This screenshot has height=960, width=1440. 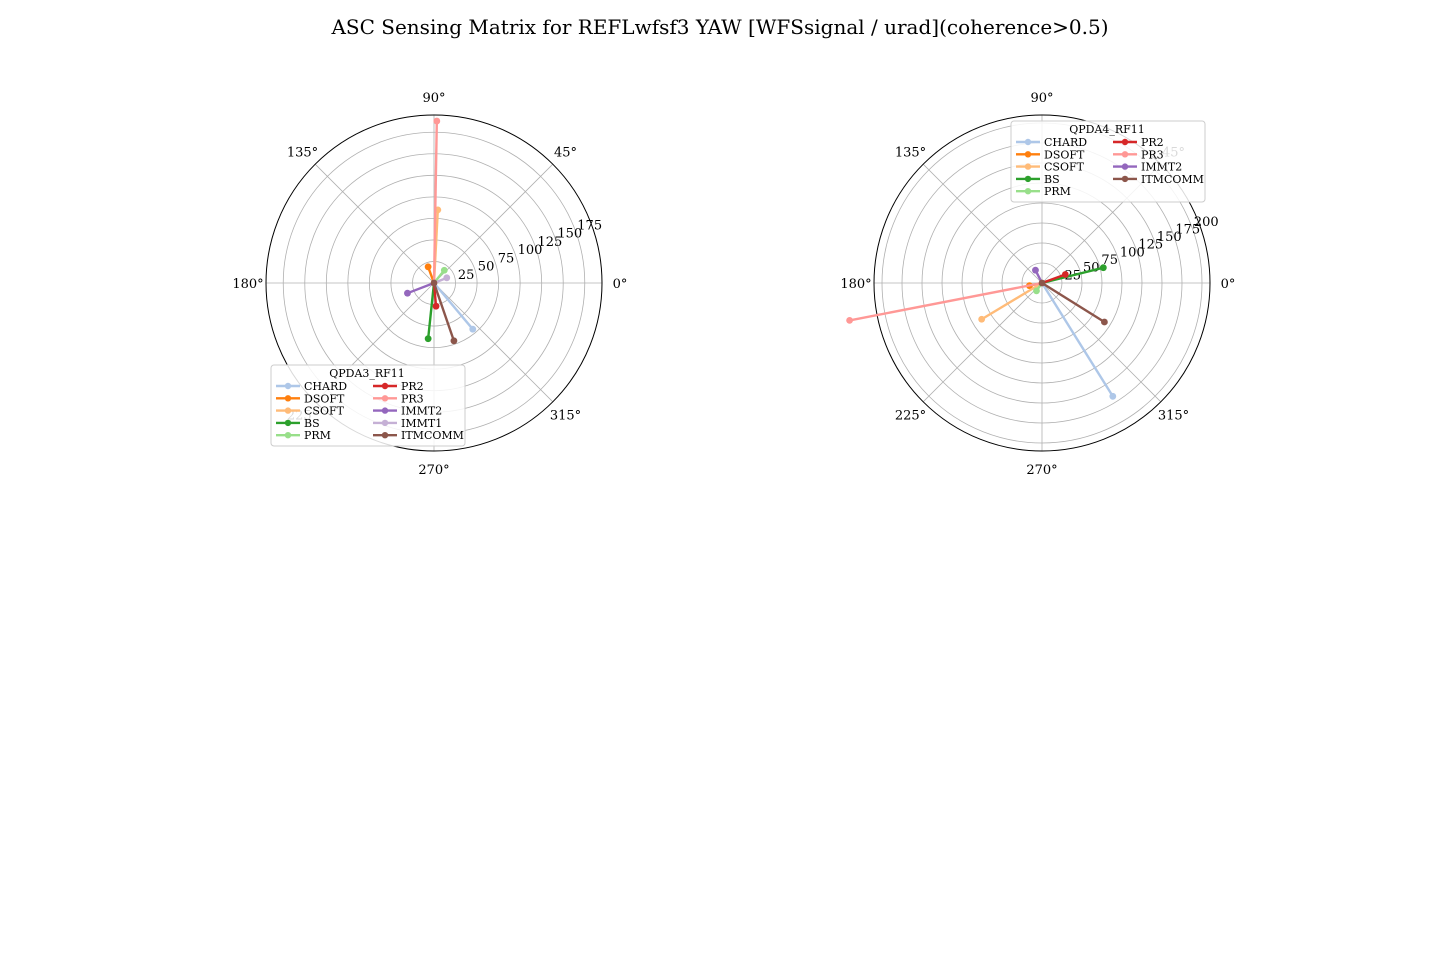 I want to click on series-marker-dsoft, so click(x=428, y=267).